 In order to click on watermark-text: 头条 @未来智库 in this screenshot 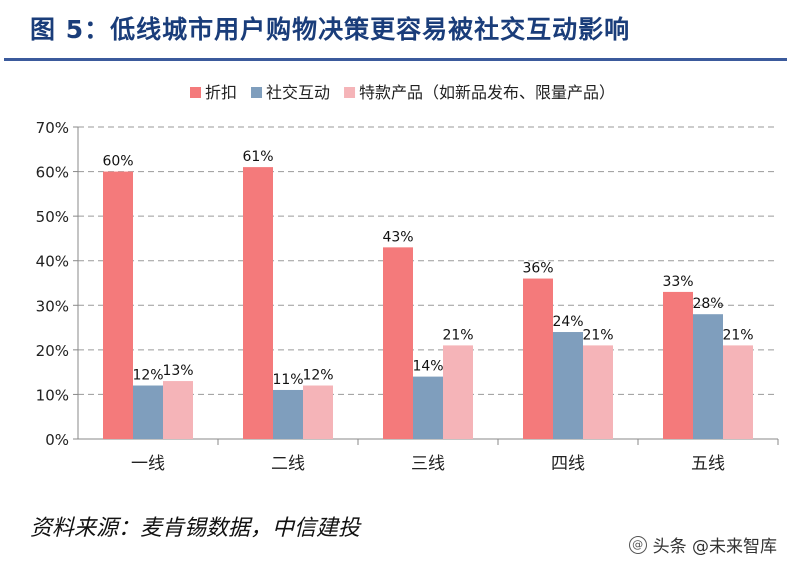, I will do `click(714, 547)`.